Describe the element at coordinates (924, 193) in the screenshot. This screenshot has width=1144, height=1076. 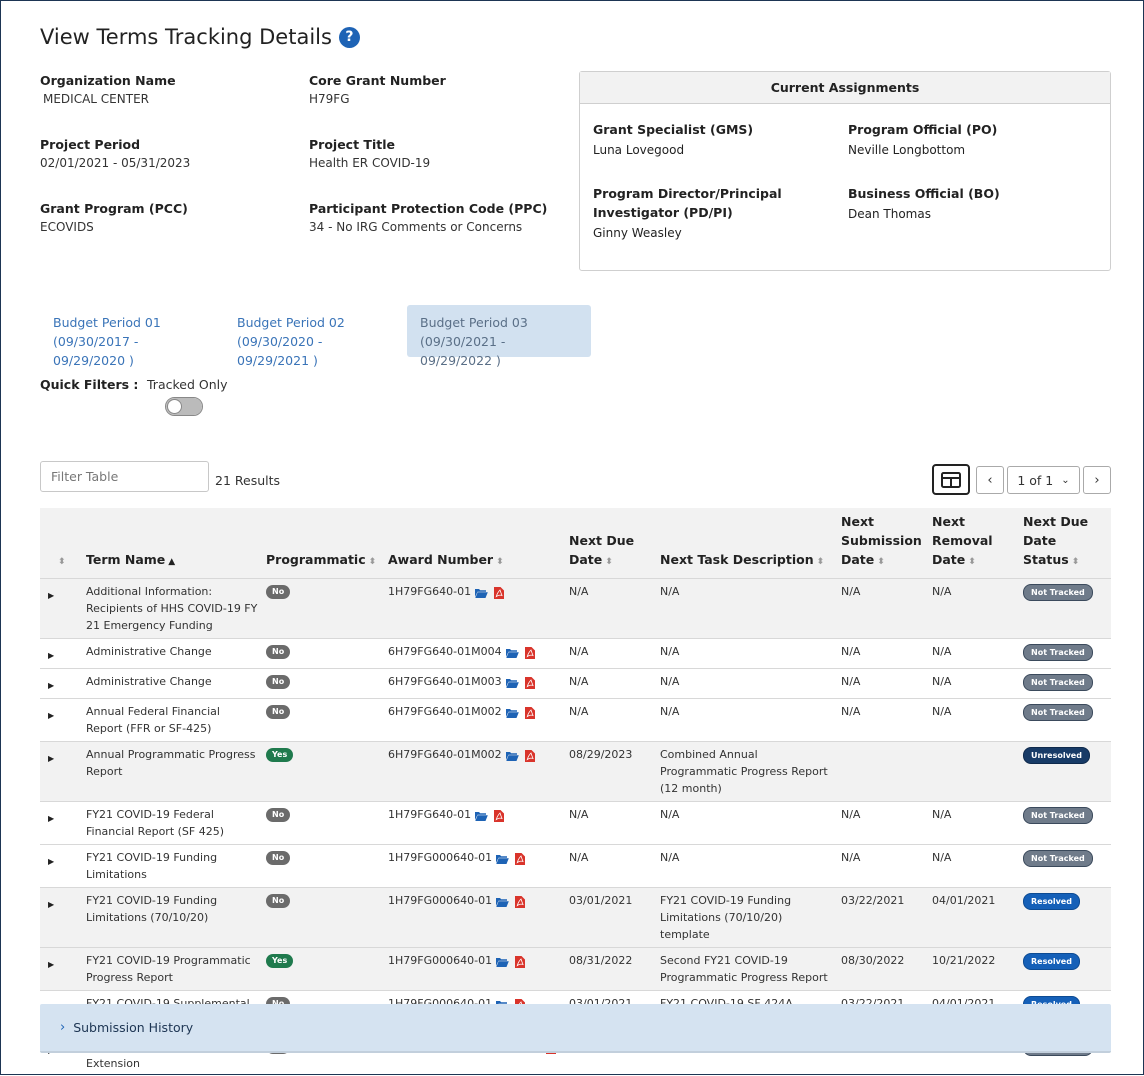
I see `bo-label: Business Official (BO)` at that location.